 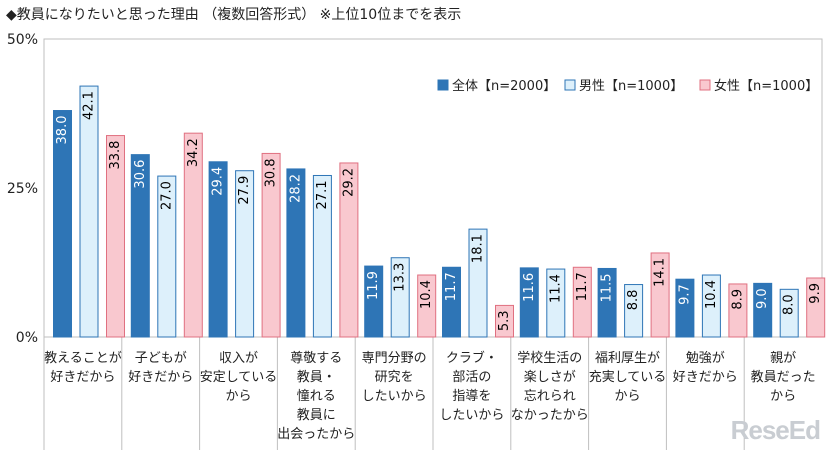 What do you see at coordinates (471, 377) in the screenshot?
I see `category-label: 部活の` at bounding box center [471, 377].